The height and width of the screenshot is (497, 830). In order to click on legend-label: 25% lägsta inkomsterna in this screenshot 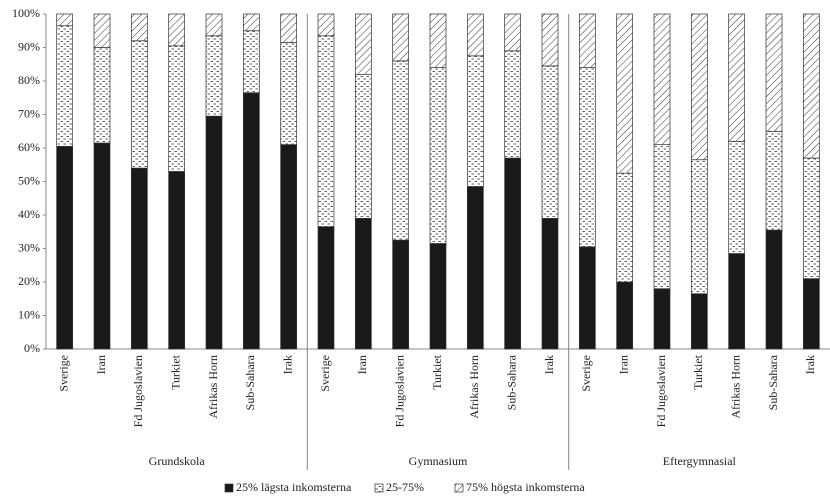, I will do `click(294, 487)`.